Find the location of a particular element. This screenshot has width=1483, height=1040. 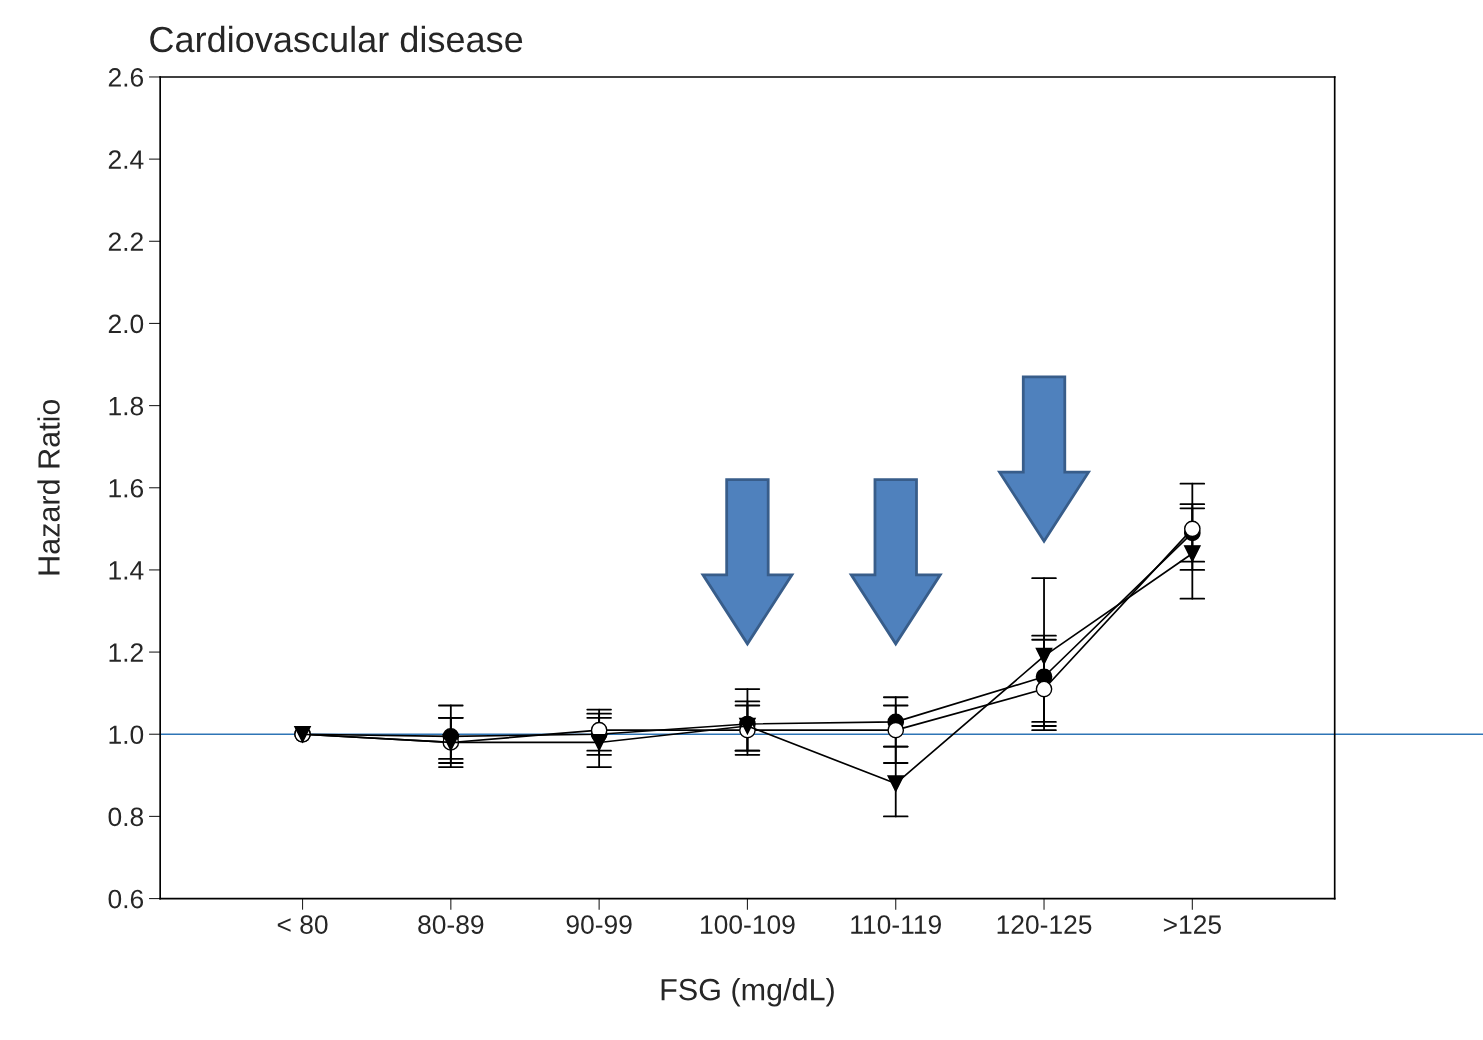

x-tick-label: >125 is located at coordinates (1192, 924).